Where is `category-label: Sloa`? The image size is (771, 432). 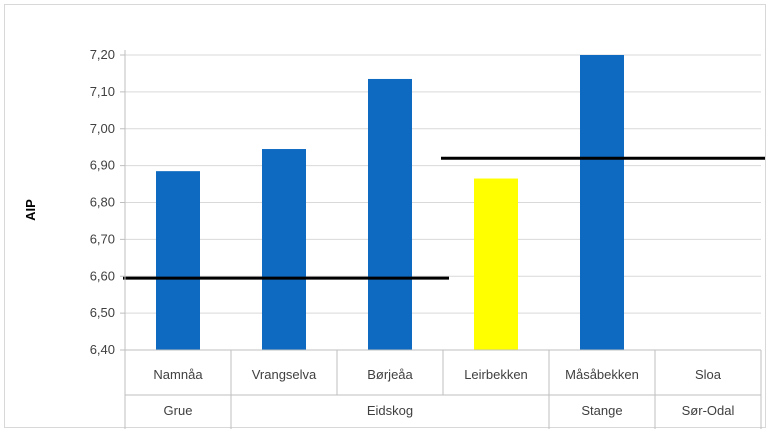
category-label: Sloa is located at coordinates (708, 374).